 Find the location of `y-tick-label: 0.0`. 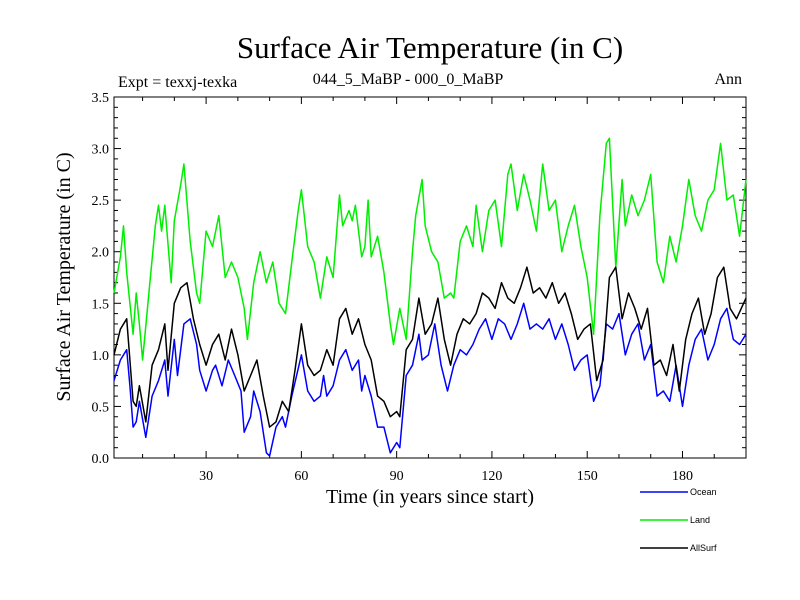

y-tick-label: 0.0 is located at coordinates (101, 459).